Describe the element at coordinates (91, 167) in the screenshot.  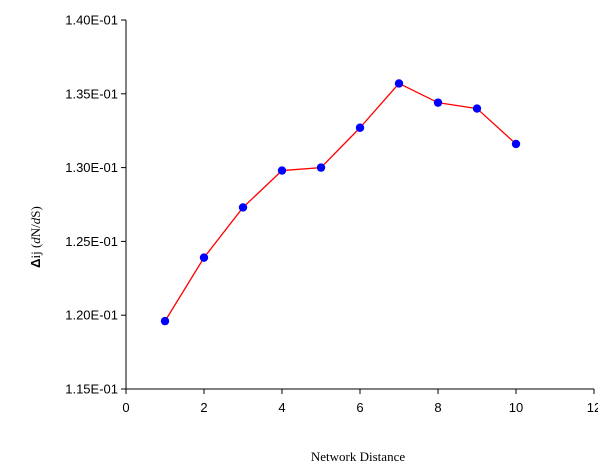
I see `y-tick-label: 1.30E-01` at that location.